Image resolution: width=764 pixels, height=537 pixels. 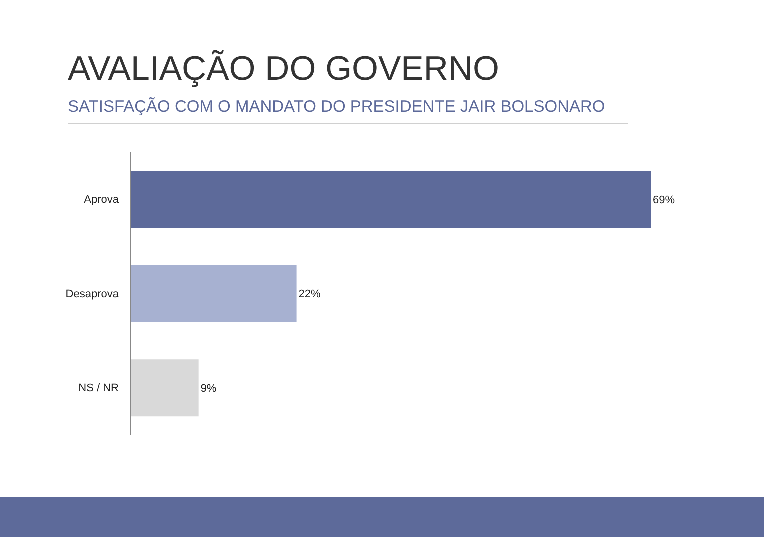 What do you see at coordinates (208, 389) in the screenshot?
I see `data-label: 9%` at bounding box center [208, 389].